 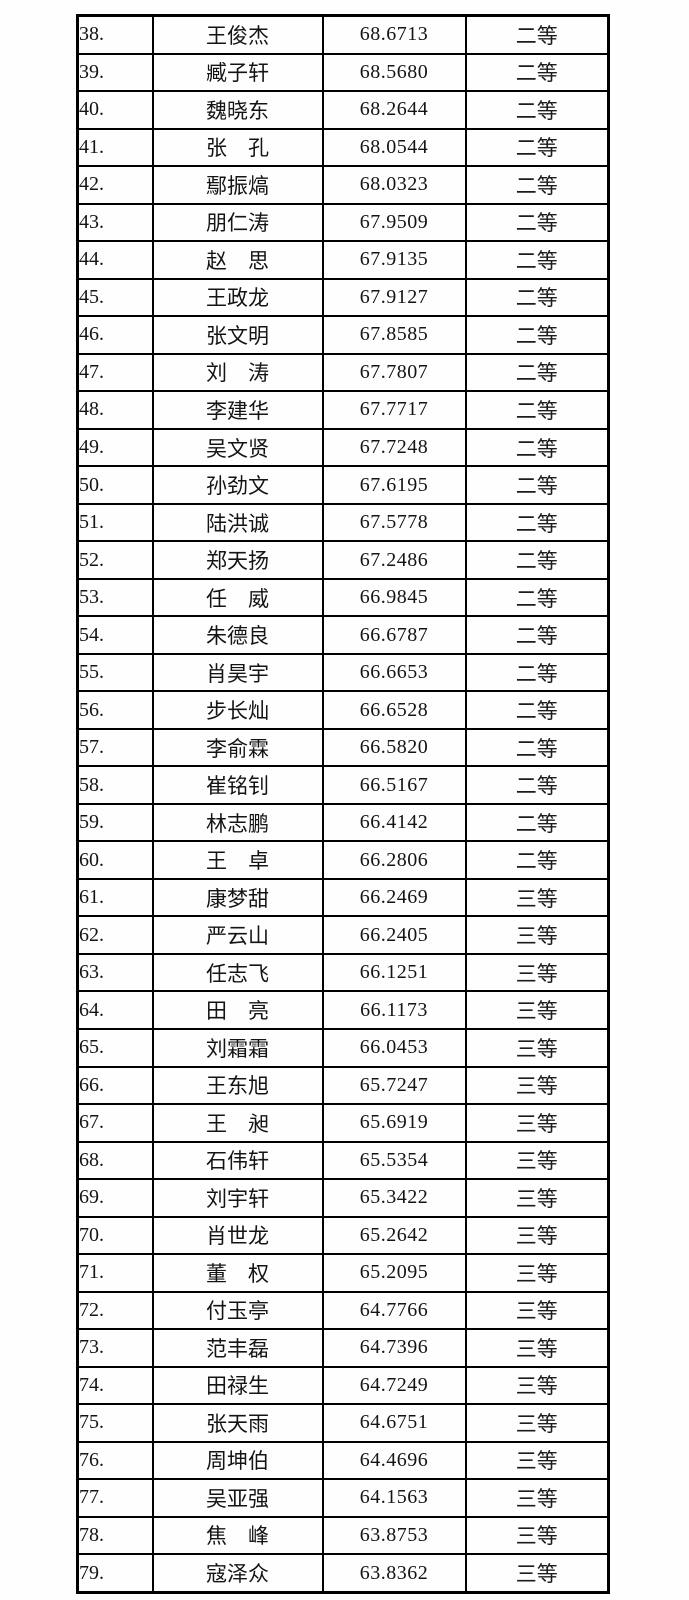 I want to click on score-cell: 66.1251, so click(x=394, y=972).